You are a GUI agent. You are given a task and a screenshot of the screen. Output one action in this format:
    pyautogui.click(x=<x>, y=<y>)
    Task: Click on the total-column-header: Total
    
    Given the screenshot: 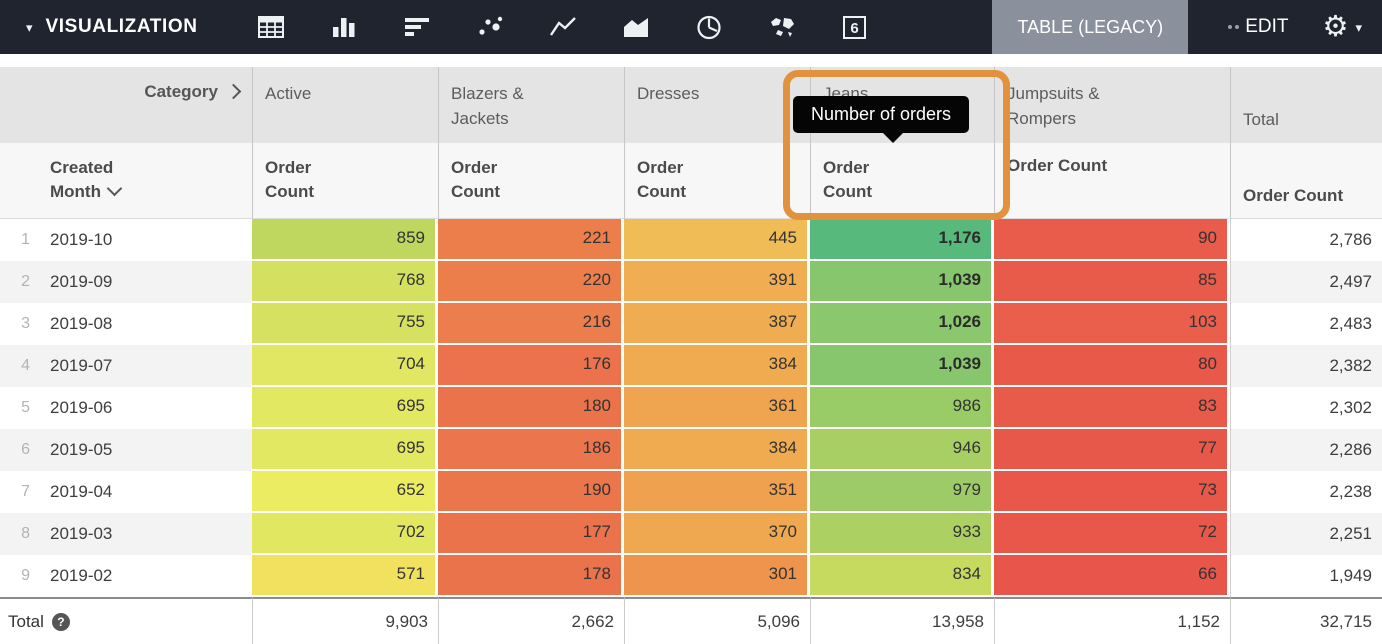 What is the action you would take?
    pyautogui.click(x=1306, y=105)
    